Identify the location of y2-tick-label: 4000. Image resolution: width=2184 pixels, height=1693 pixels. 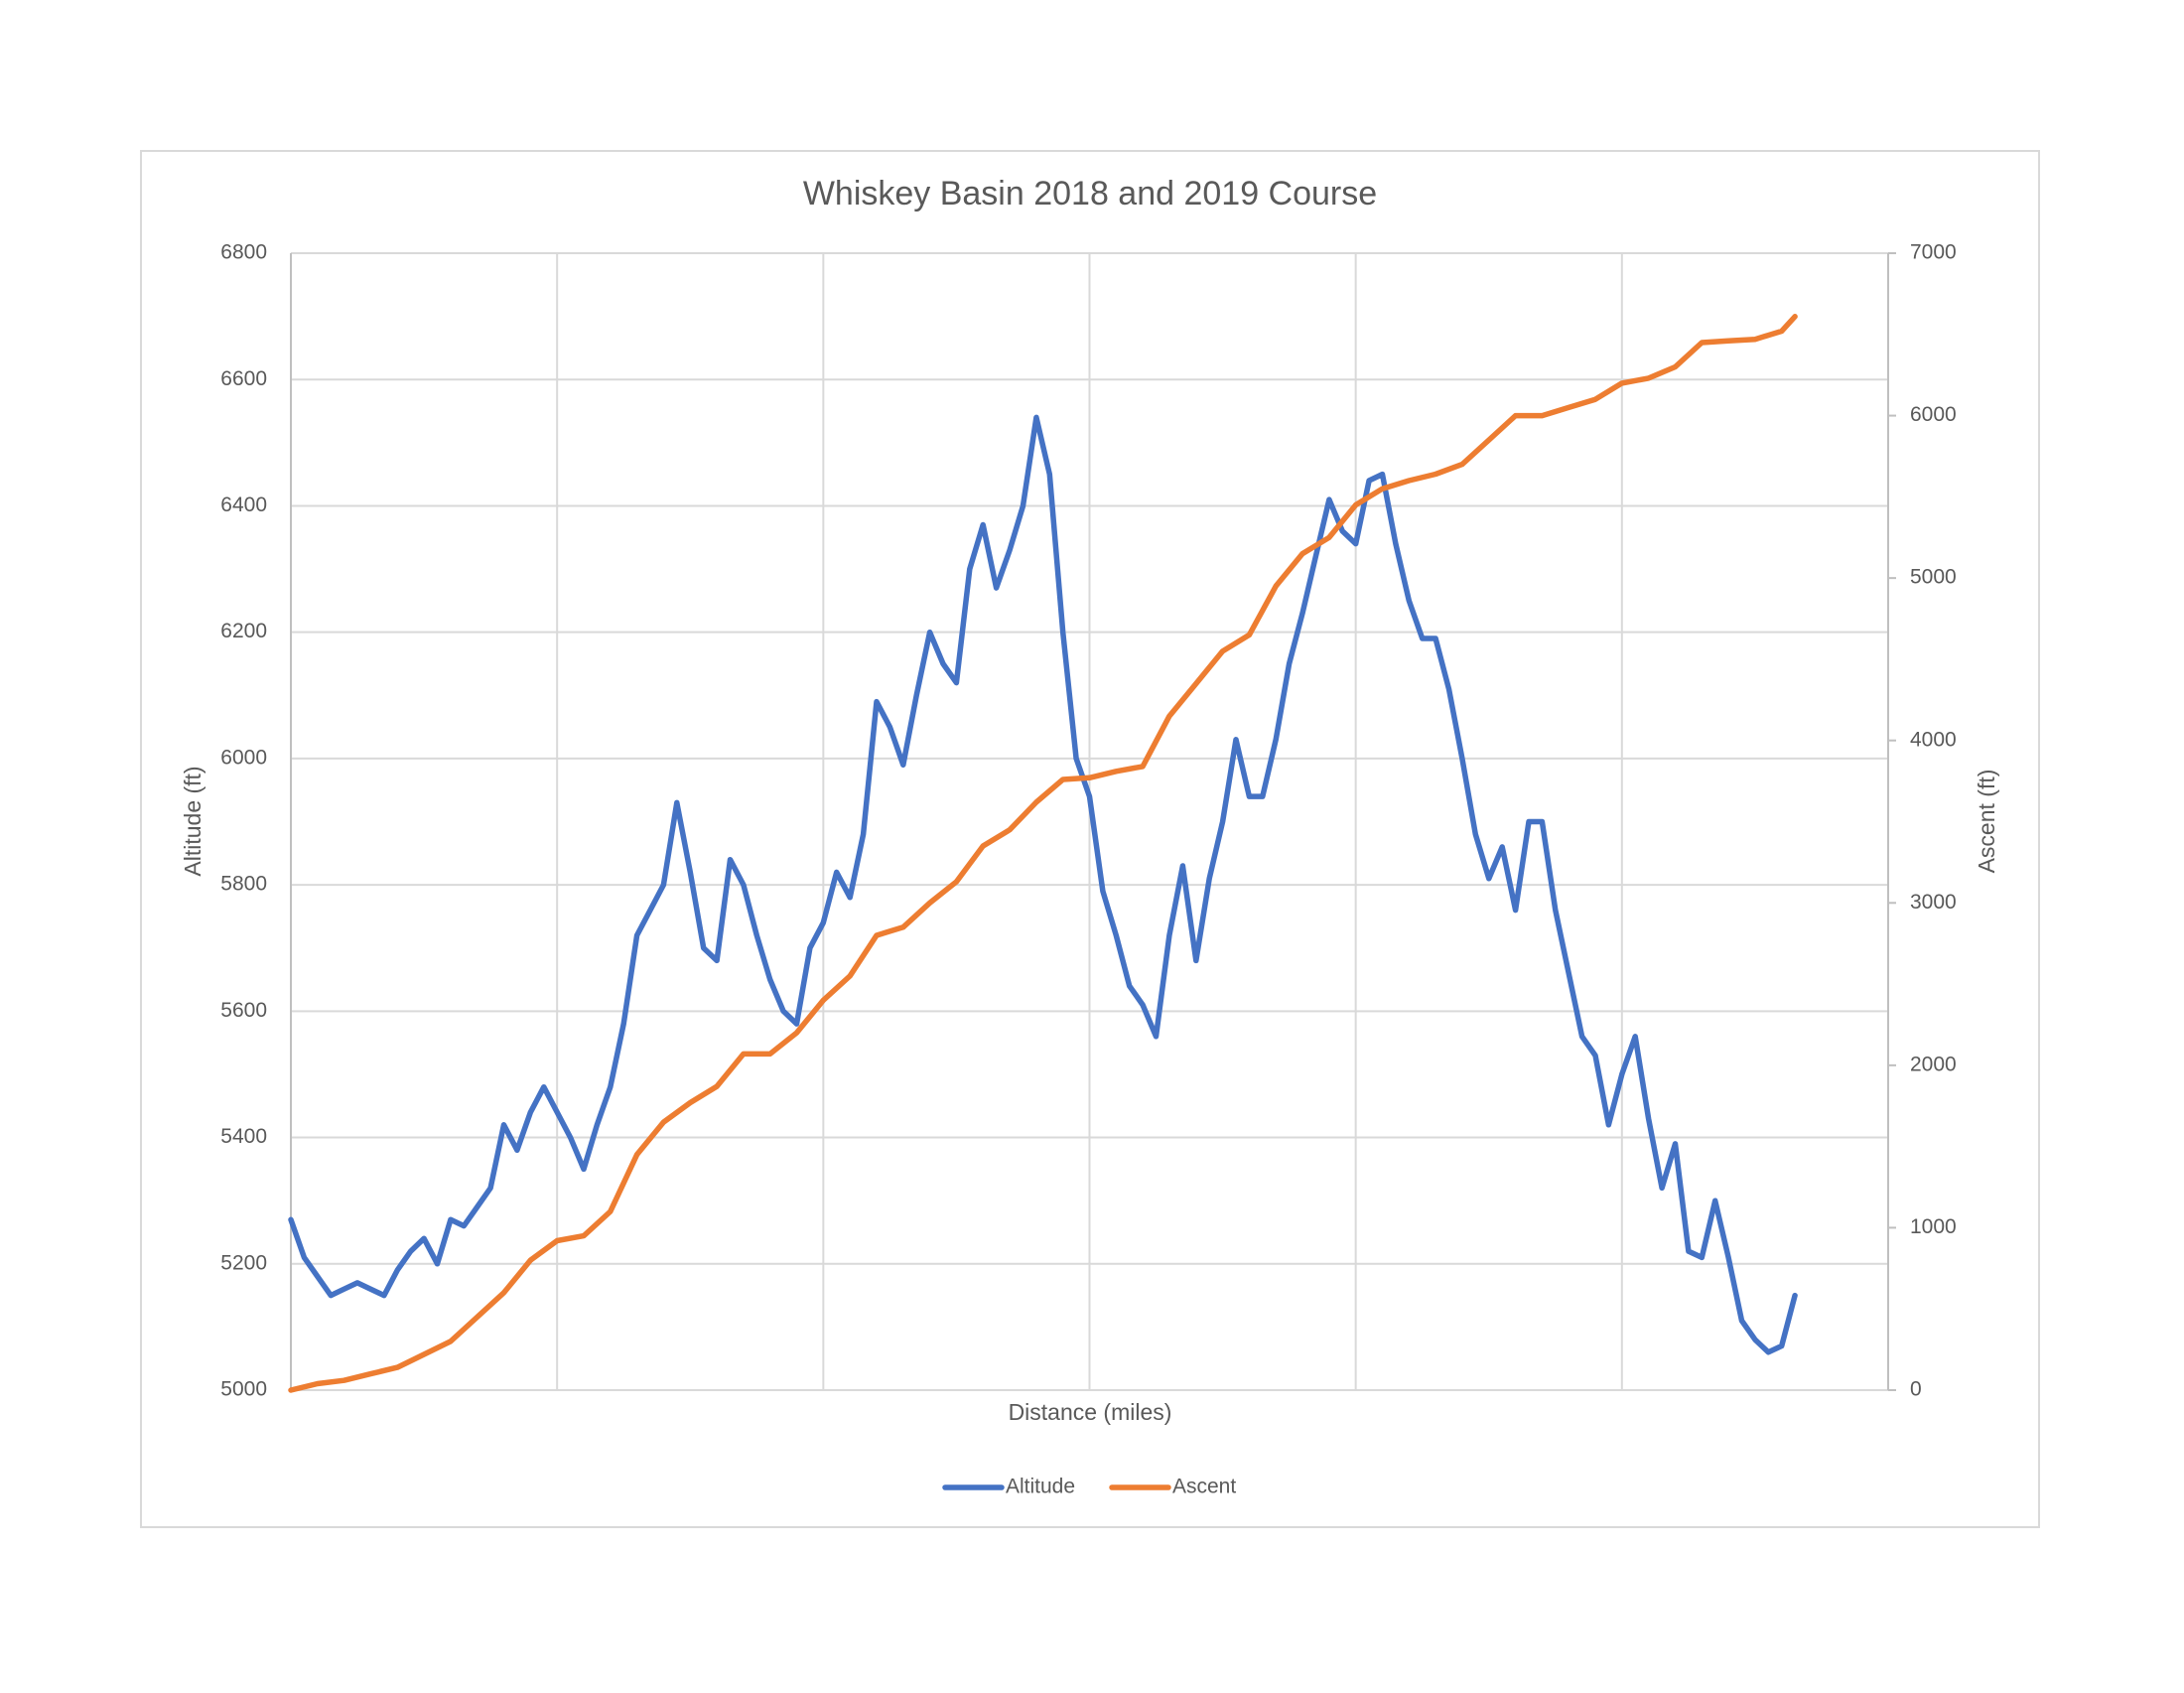
(1933, 739).